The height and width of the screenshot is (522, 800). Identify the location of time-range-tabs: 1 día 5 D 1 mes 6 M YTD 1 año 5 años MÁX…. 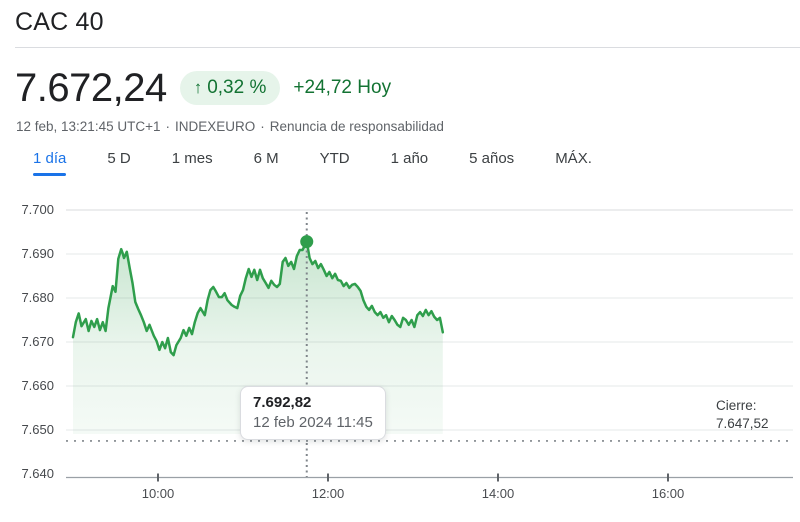
(312, 163).